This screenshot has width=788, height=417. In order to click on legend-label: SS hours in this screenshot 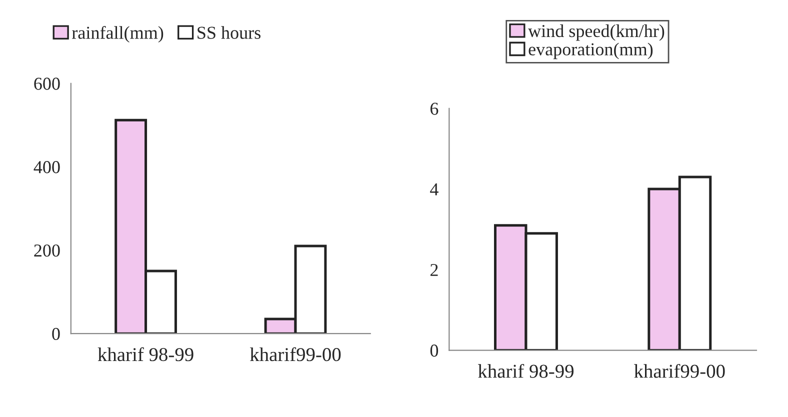, I will do `click(229, 32)`.